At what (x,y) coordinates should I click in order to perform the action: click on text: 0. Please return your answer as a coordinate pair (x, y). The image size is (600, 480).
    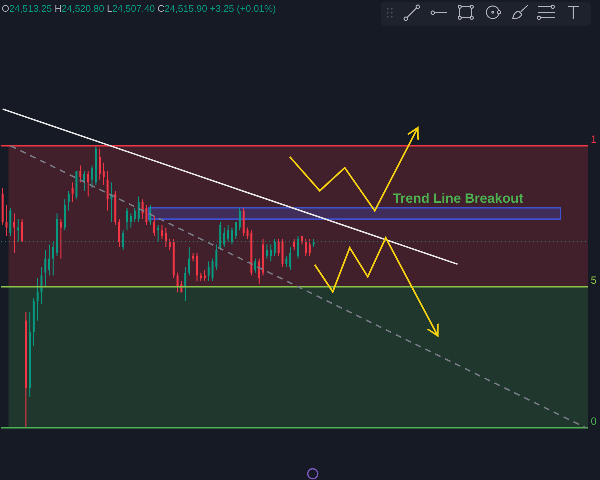
    Looking at the image, I should click on (594, 422).